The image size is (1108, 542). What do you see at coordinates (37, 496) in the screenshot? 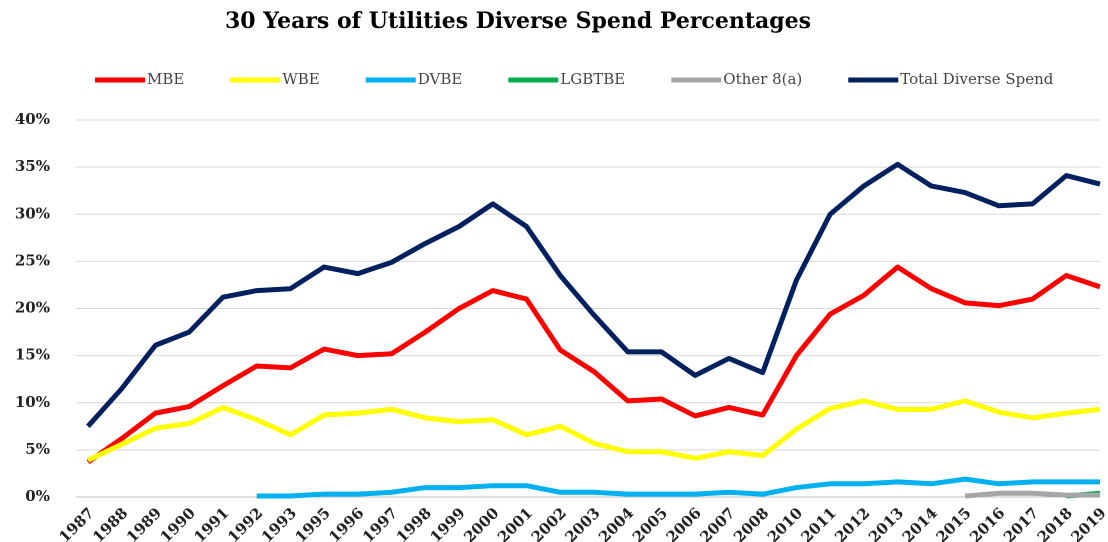
I see `y-tick-label: 0%` at bounding box center [37, 496].